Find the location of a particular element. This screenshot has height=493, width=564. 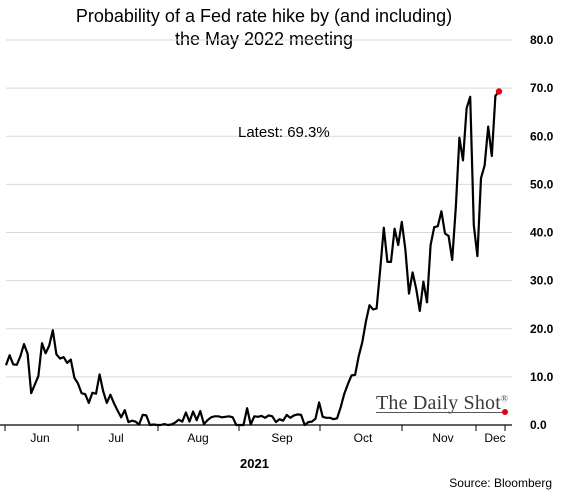

watermark-registered-mark: ® is located at coordinates (505, 398).